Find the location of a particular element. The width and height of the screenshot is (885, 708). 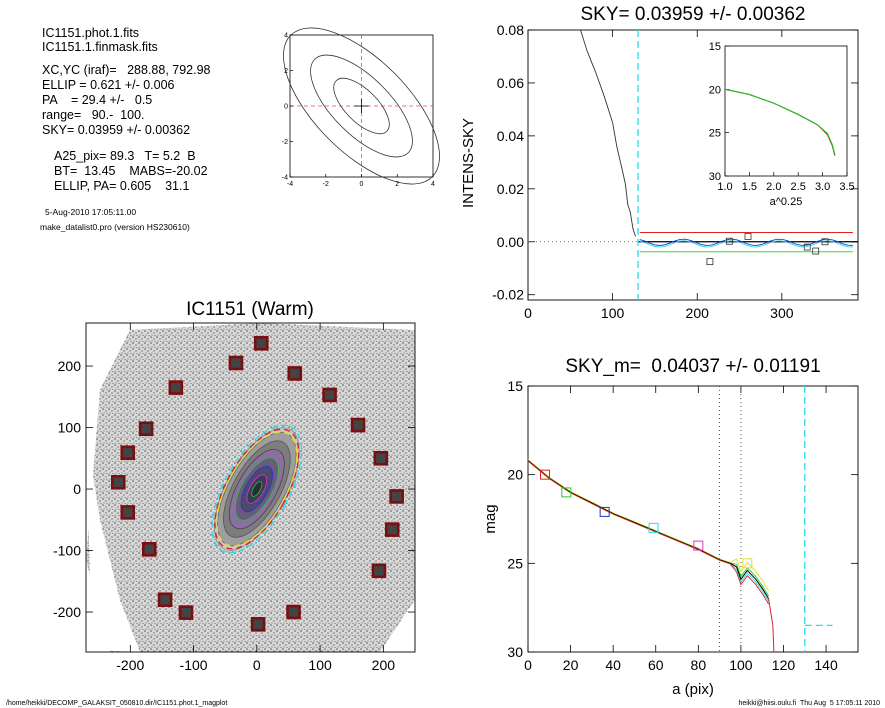

param-bt: BT= 13.45 MABS=-20.02 is located at coordinates (131, 171).